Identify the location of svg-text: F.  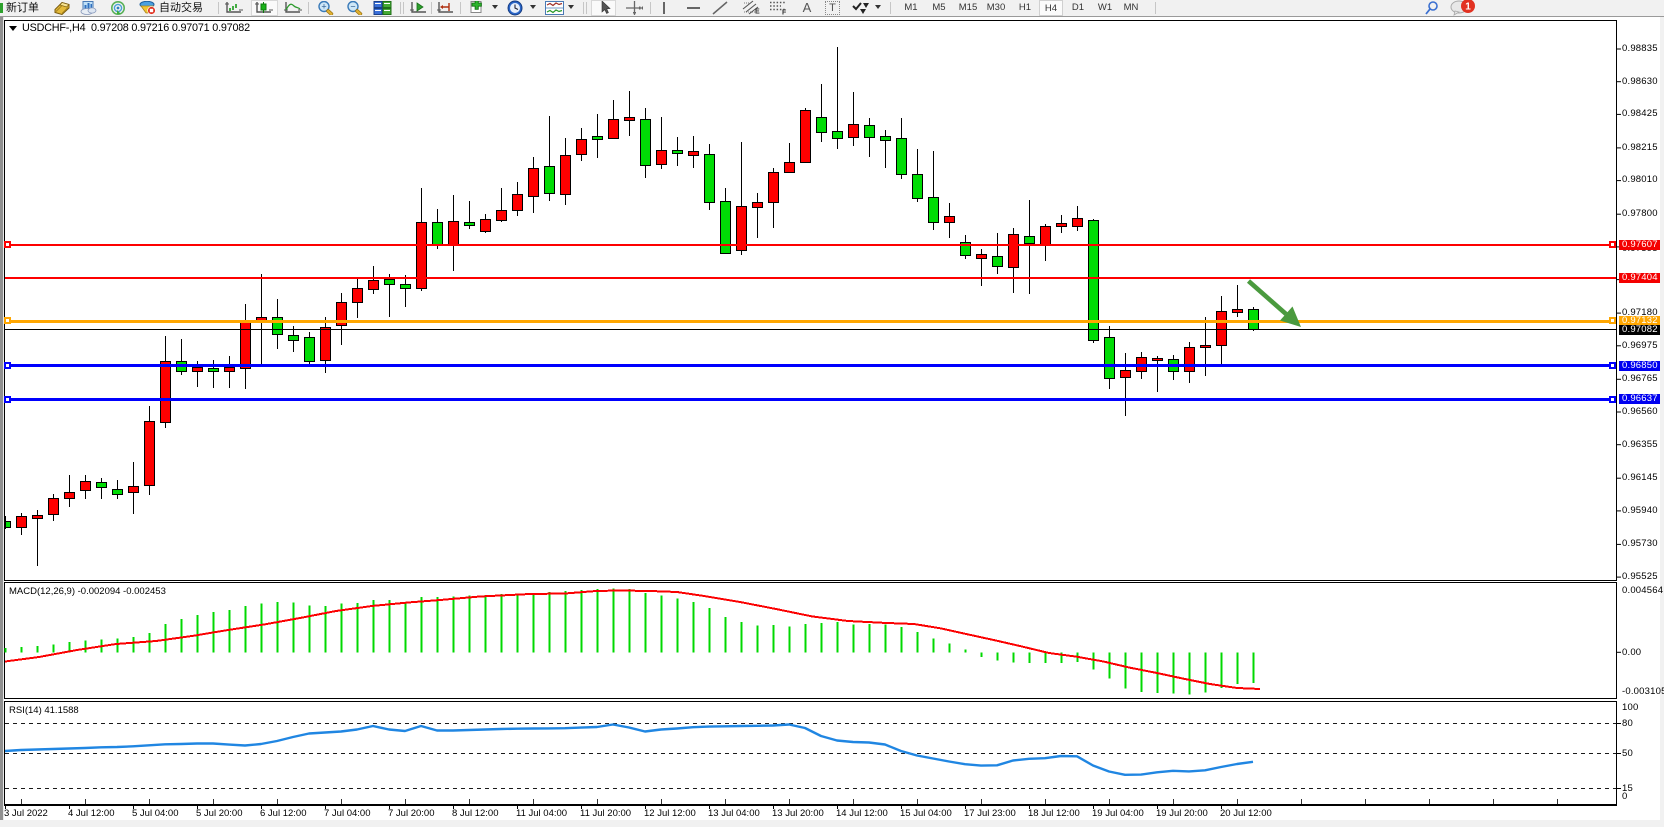
(784, 13).